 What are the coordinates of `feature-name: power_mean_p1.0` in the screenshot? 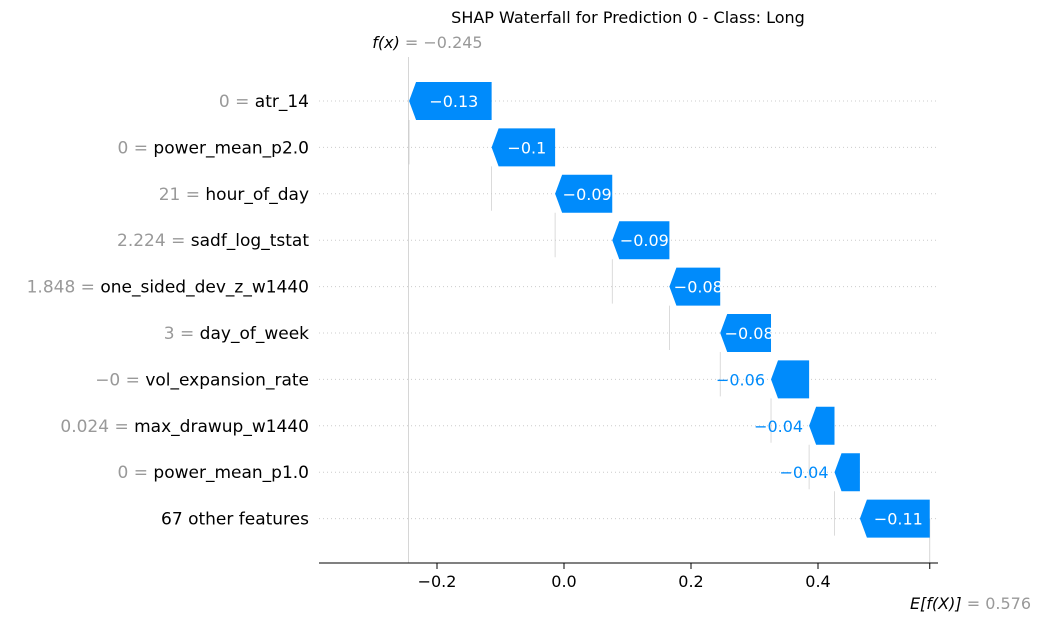 It's located at (231, 473).